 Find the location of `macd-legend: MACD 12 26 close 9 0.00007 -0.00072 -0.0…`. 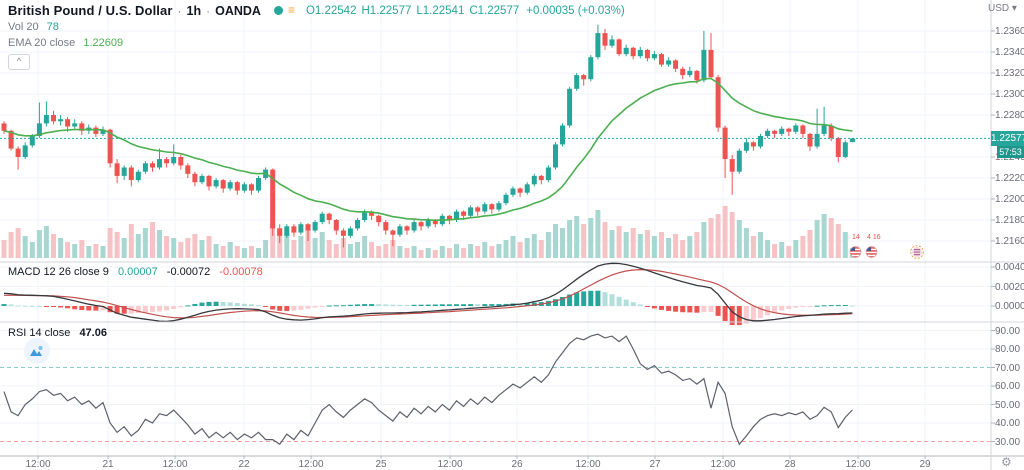

macd-legend: MACD 12 26 close 9 0.00007 -0.00072 -0.0… is located at coordinates (135, 272).